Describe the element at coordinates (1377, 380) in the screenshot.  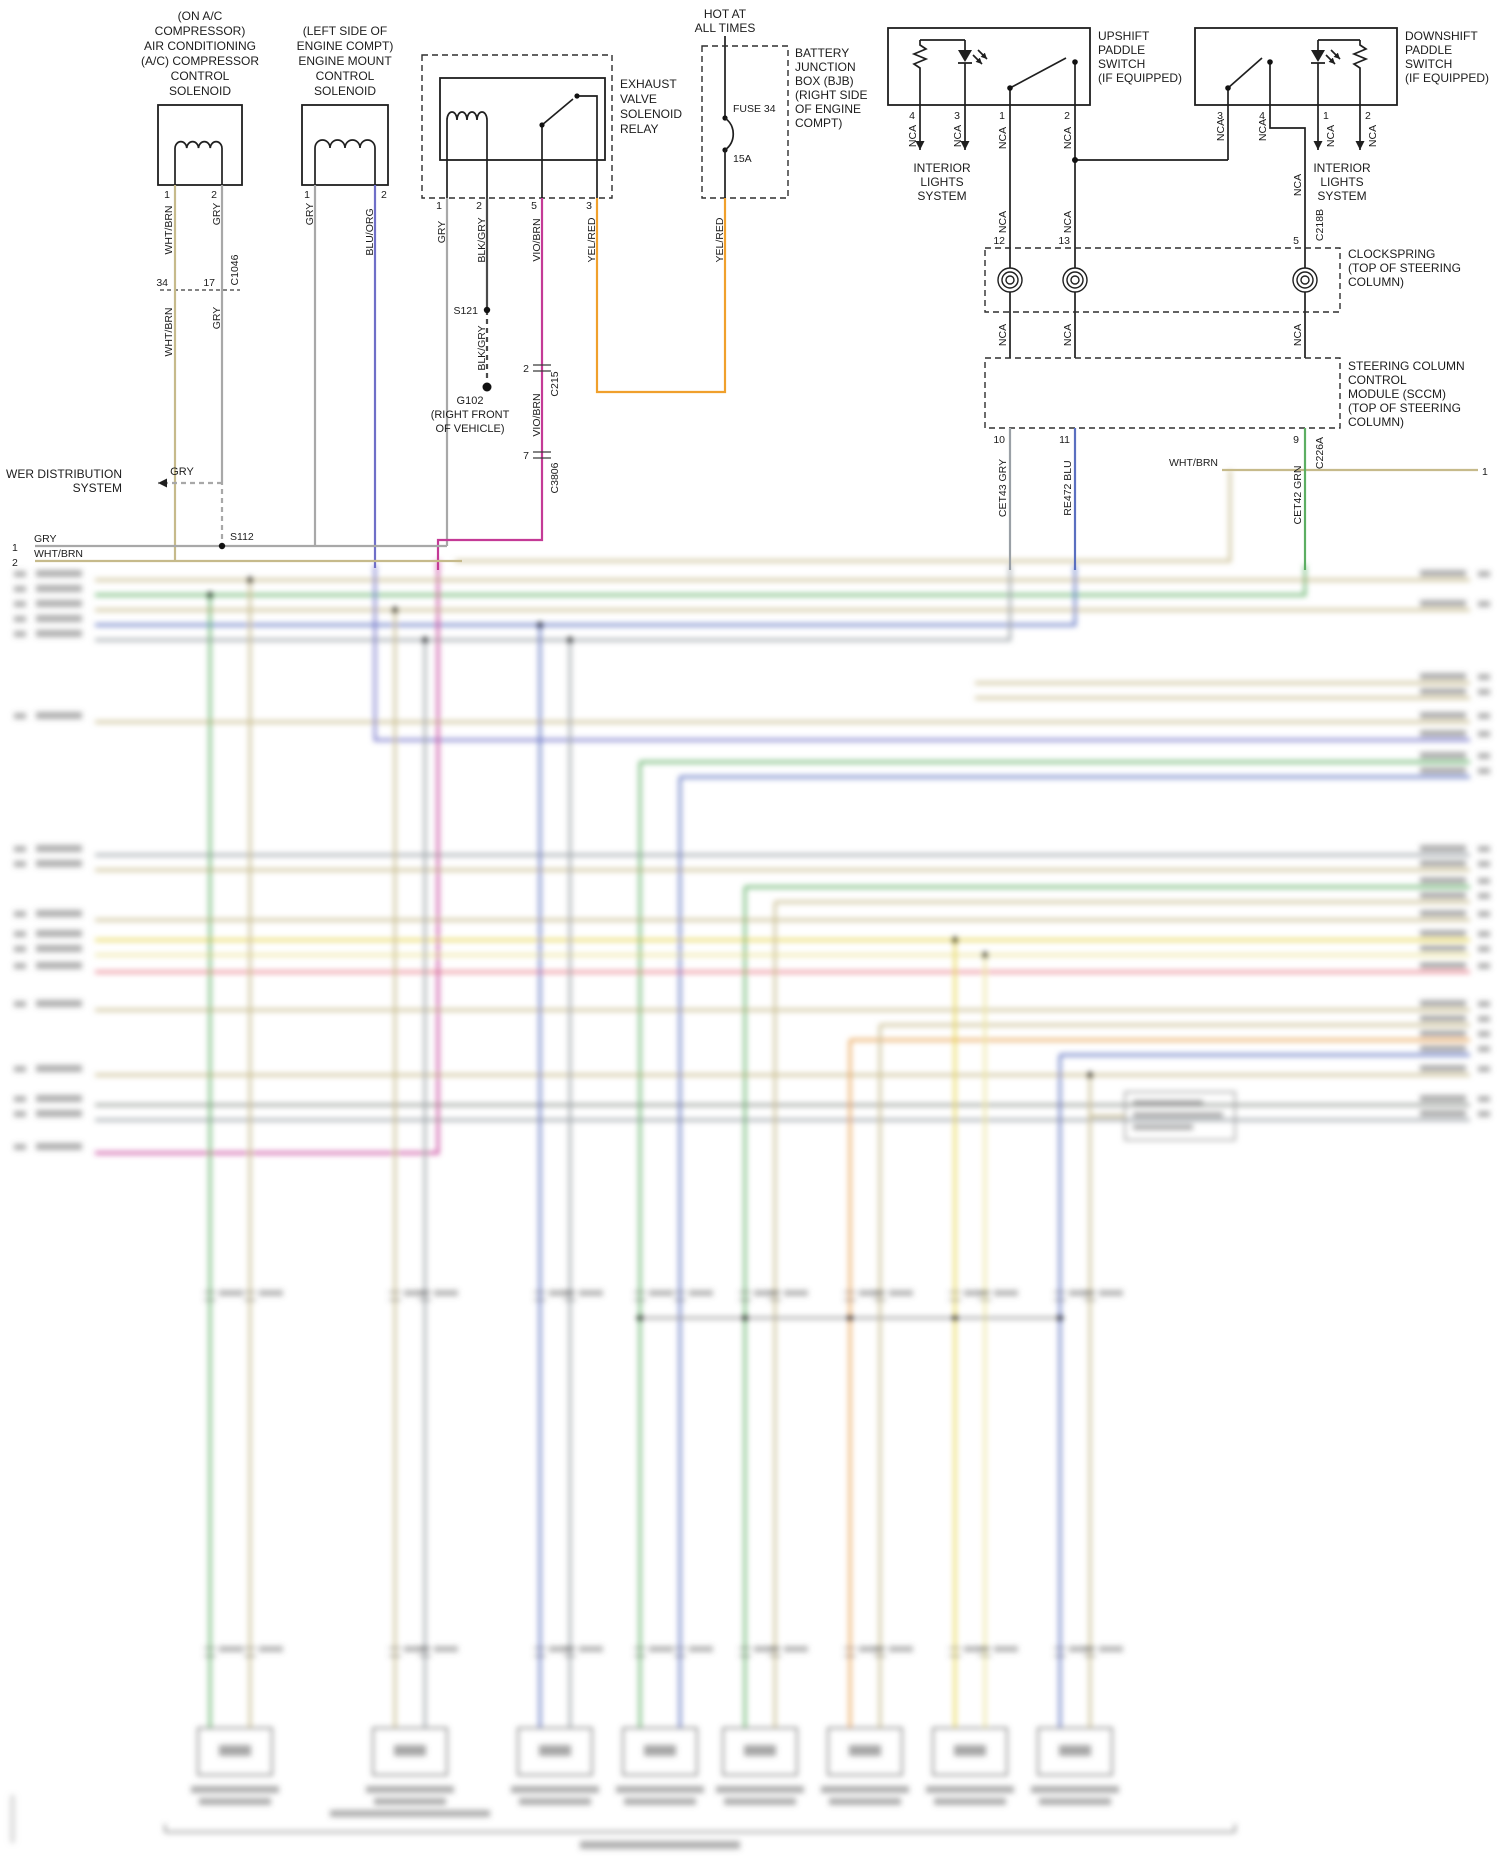
I see `svg-text: CONTROL` at that location.